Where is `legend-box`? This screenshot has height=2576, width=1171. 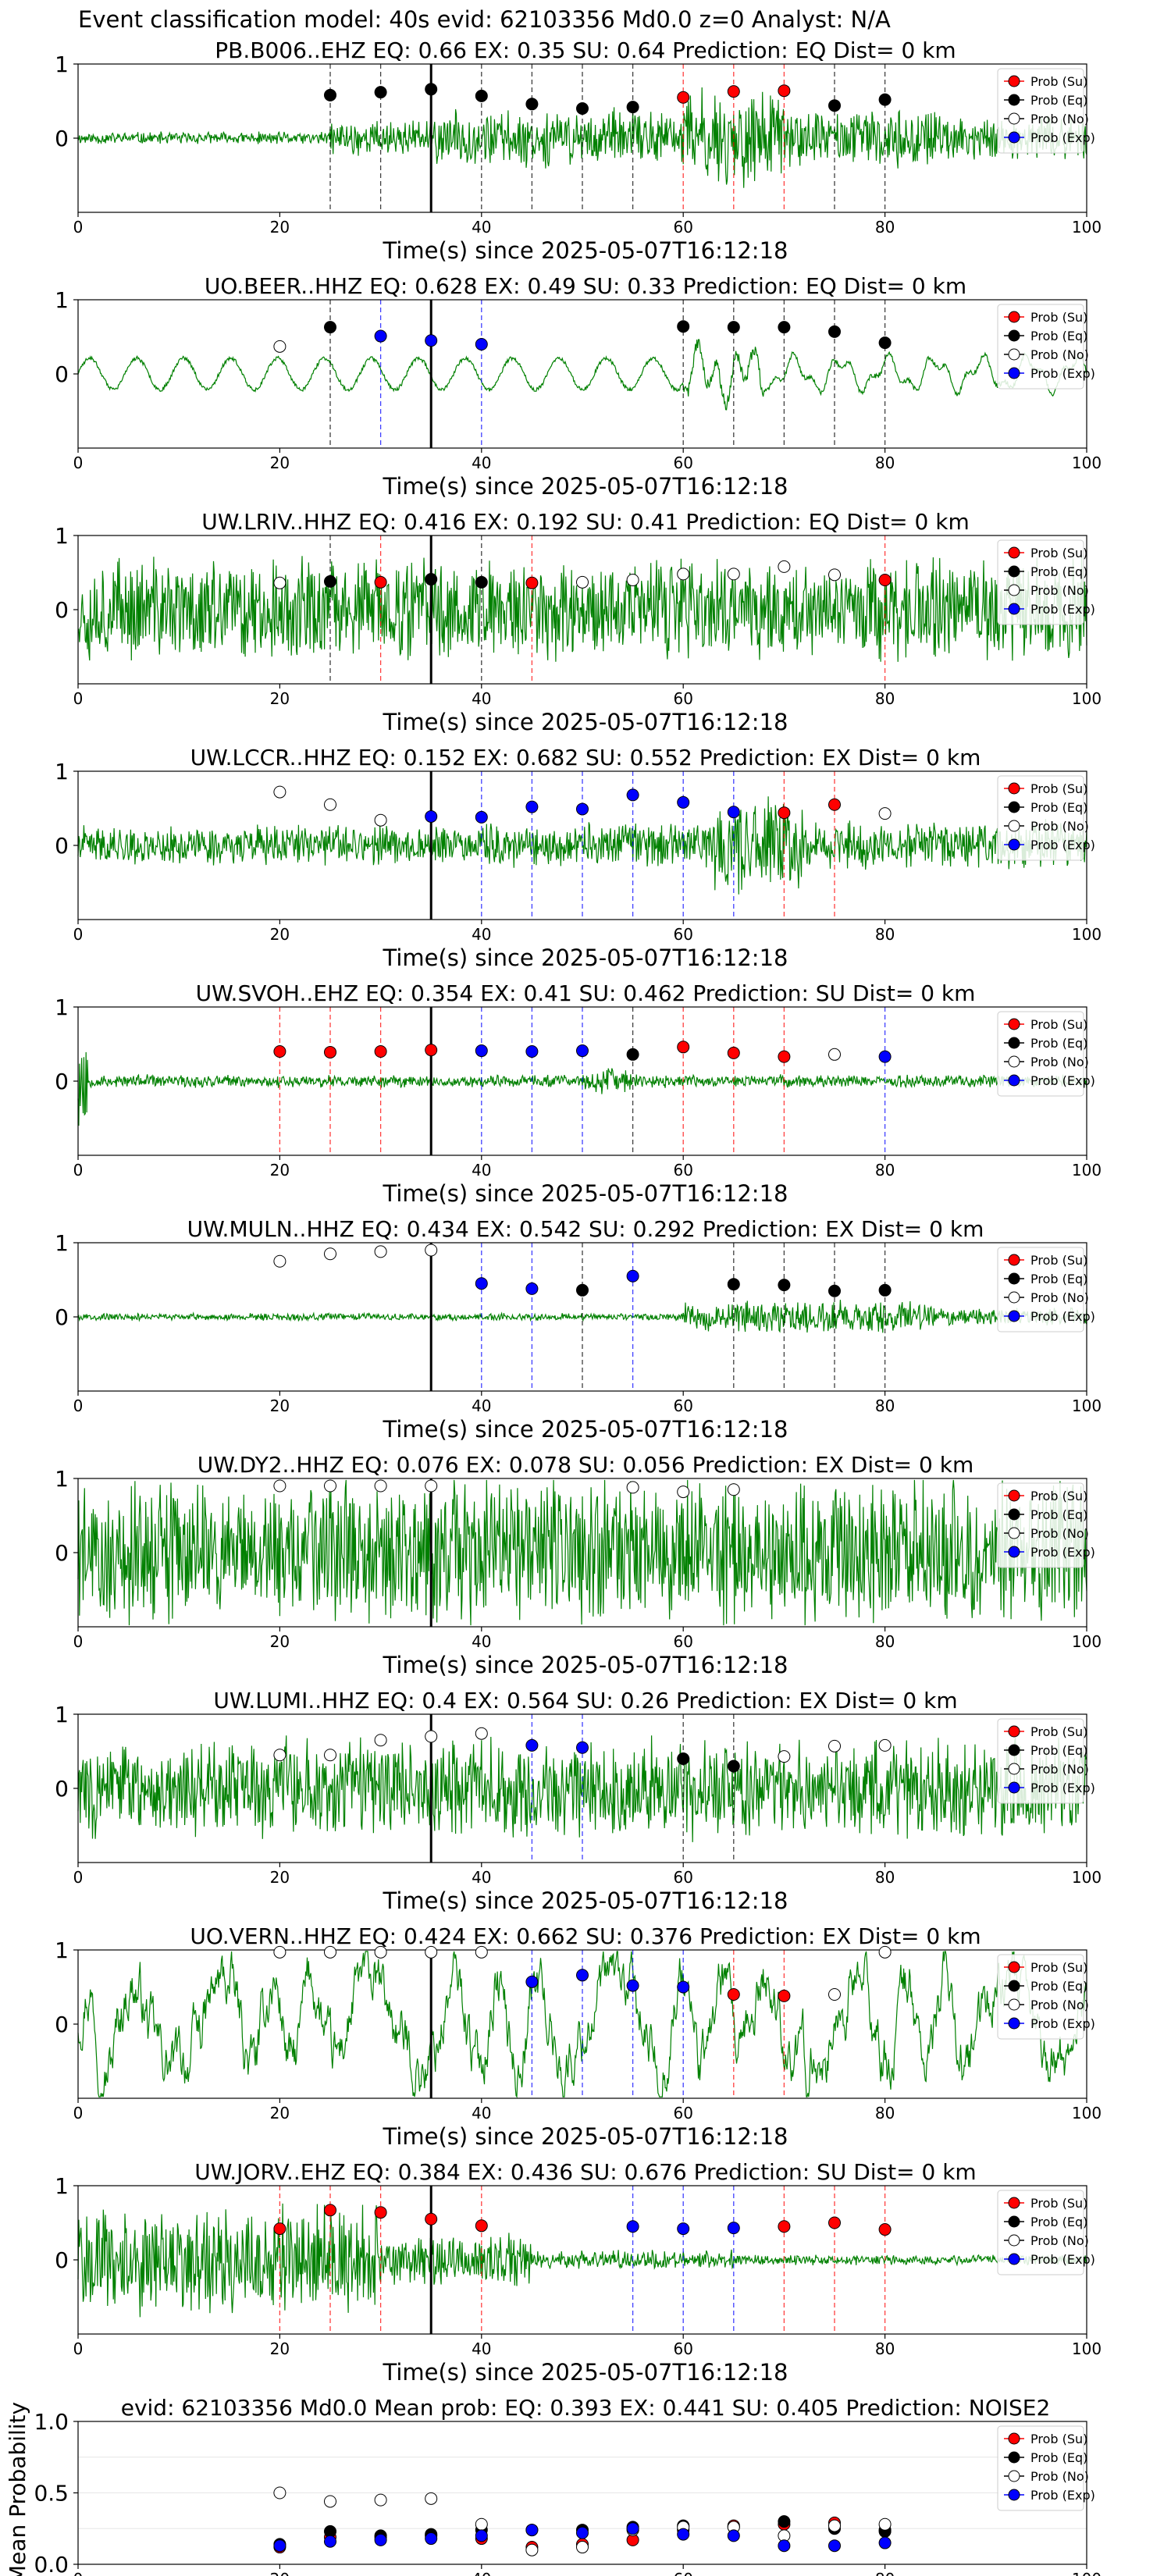 legend-box is located at coordinates (1040, 2468).